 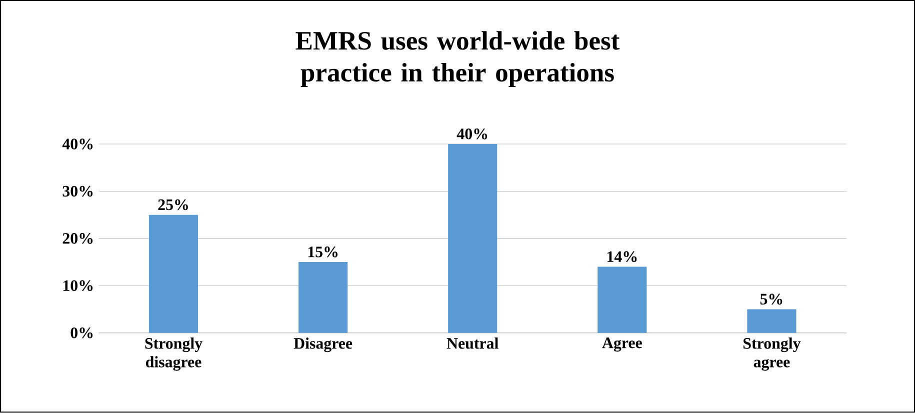 What do you see at coordinates (81, 333) in the screenshot?
I see `y-tick-label: 0%` at bounding box center [81, 333].